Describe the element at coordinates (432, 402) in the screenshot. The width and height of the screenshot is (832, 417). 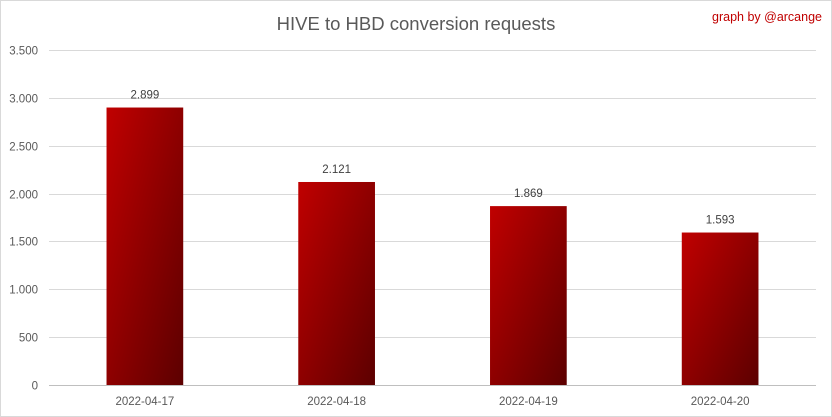
I see `x-axis-ticks: 2022-04-17 2022-04-18 2022-04-19 2022-04-20` at that location.